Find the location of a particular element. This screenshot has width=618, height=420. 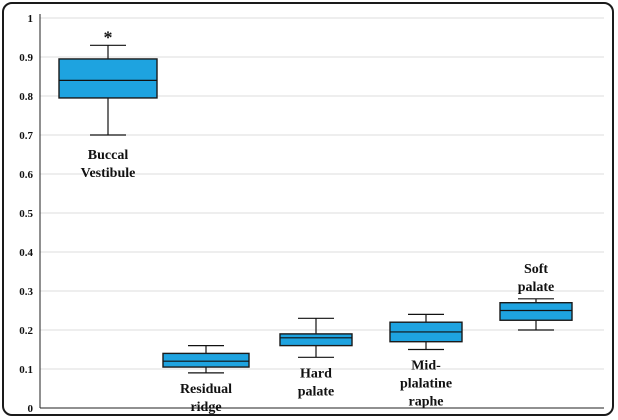

y-tick-label: 0.1 is located at coordinates (26, 370).